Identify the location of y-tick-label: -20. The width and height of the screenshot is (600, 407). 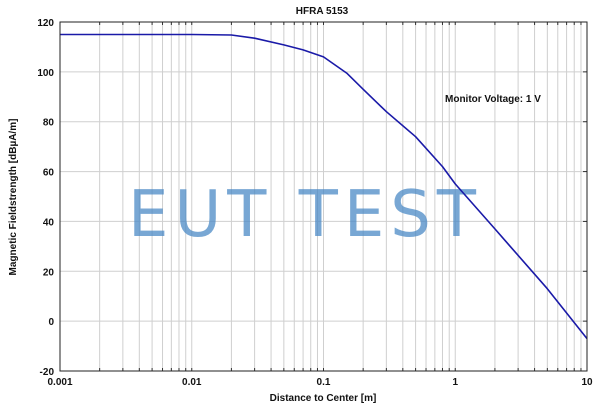
(47, 372).